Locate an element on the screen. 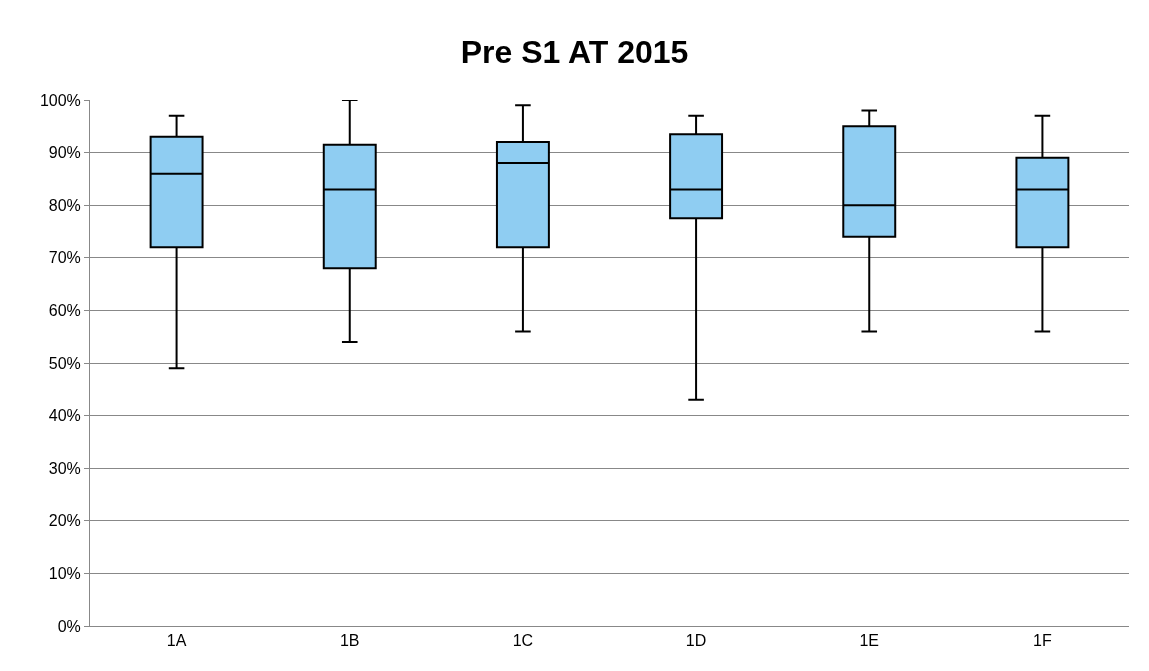  x-tick-label: 1F is located at coordinates (1042, 641).